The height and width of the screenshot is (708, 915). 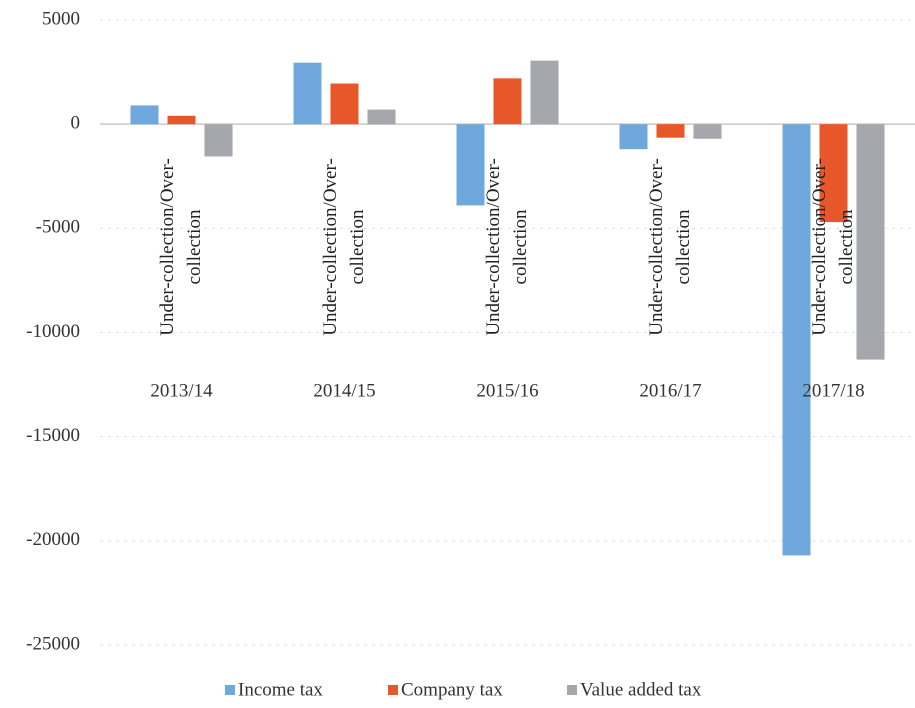 I want to click on y-tick-label: 0, so click(x=76, y=123).